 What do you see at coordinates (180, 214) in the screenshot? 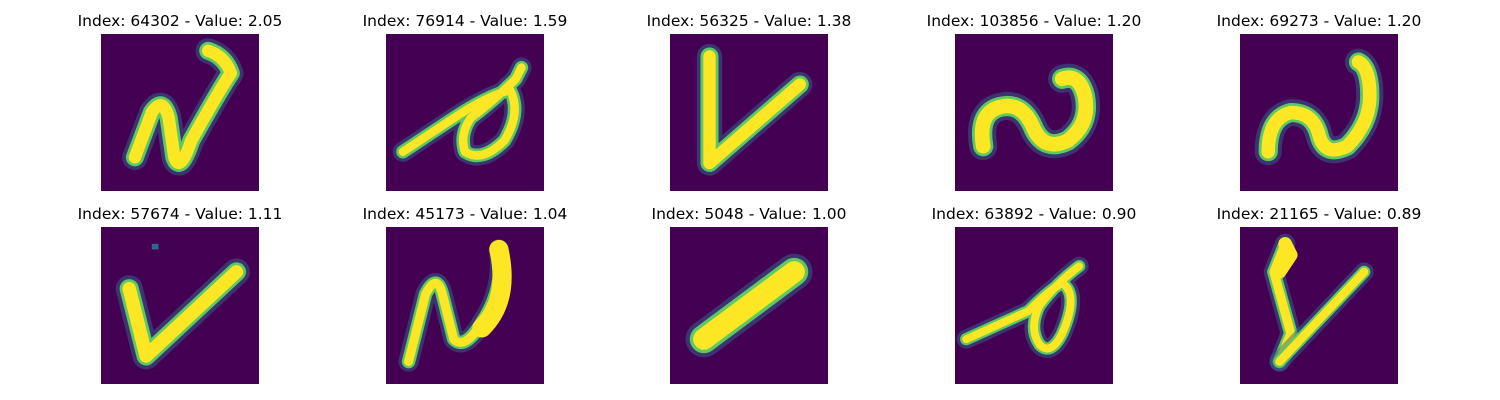
I see `panel-title: Index: 57674 - Value: 1.11` at bounding box center [180, 214].